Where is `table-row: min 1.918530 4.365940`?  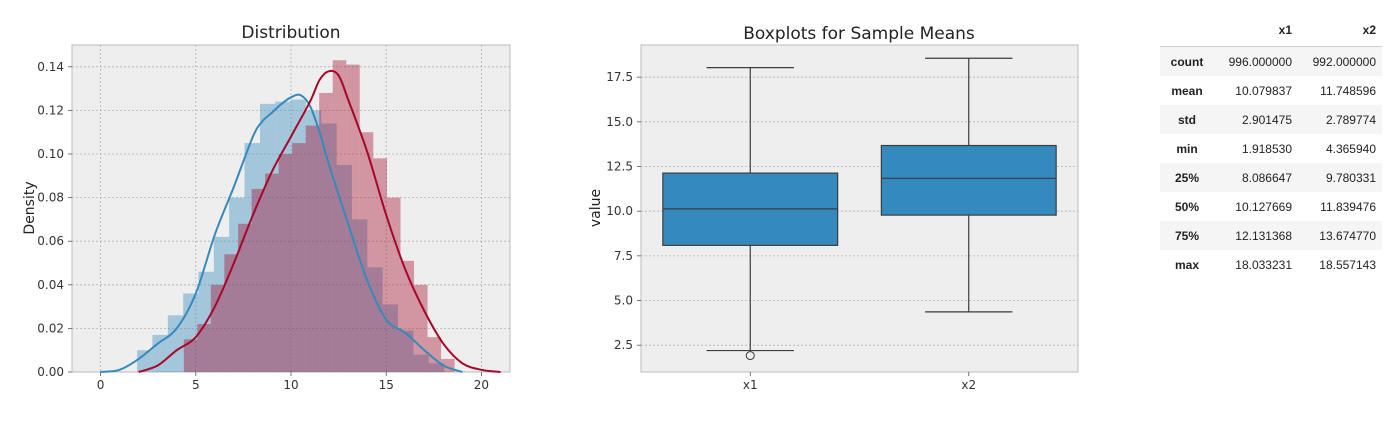
table-row: min 1.918530 4.365940 is located at coordinates (1271, 148).